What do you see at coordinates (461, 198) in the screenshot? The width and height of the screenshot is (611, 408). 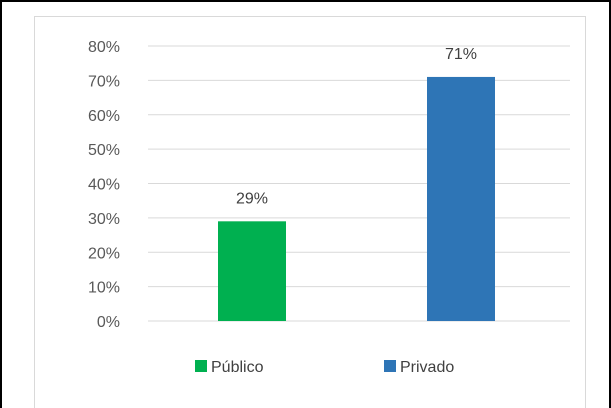 I see `bar-privado` at bounding box center [461, 198].